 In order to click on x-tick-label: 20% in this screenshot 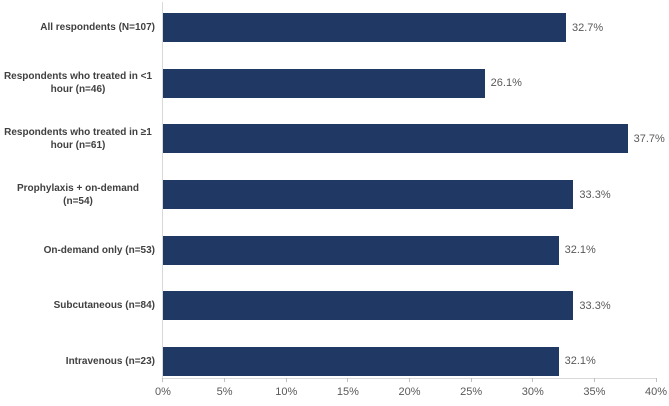, I will do `click(409, 392)`.